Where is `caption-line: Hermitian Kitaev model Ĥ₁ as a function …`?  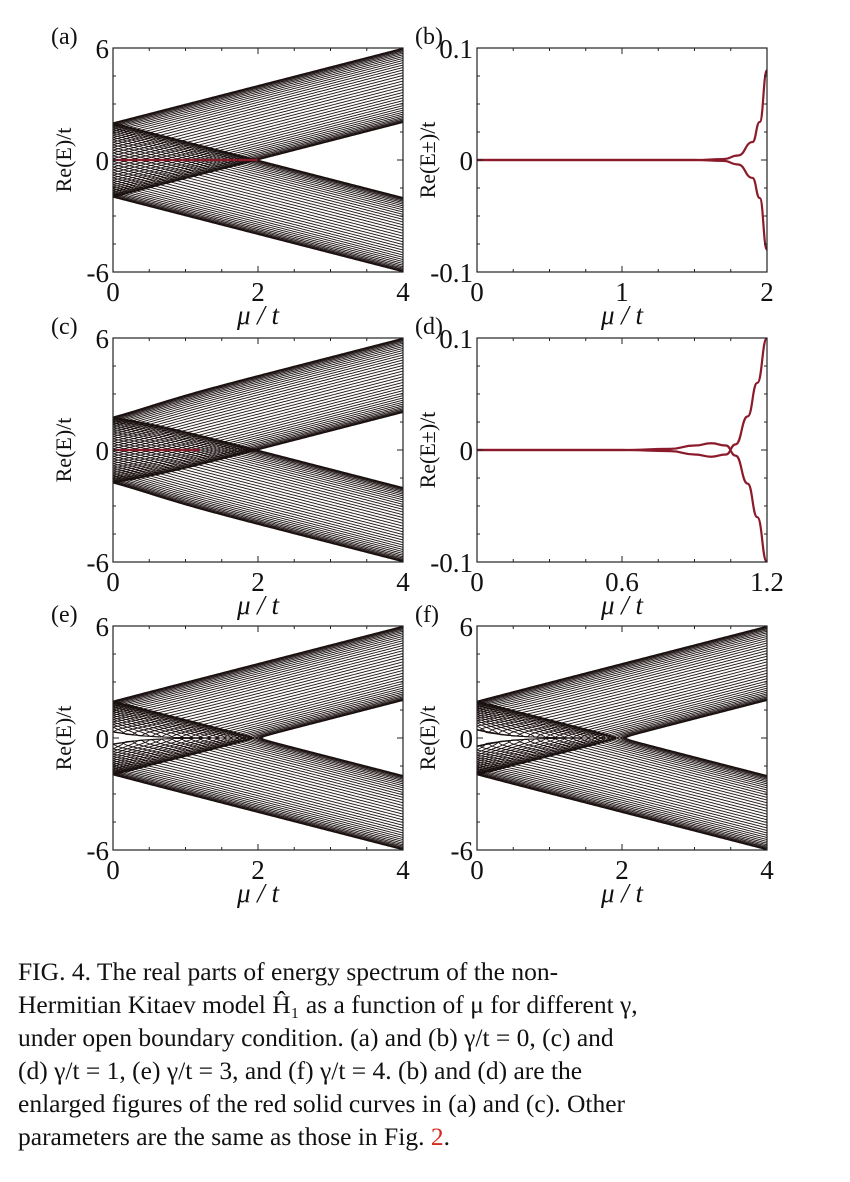 caption-line: Hermitian Kitaev model Ĥ₁ as a function … is located at coordinates (328, 1004).